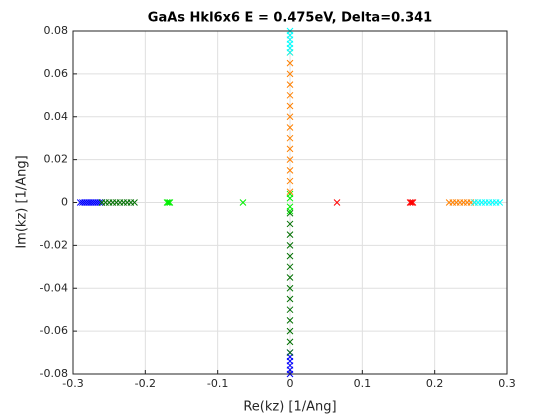 Image resolution: width=560 pixels, height=420 pixels. I want to click on y-tick-label: 0.02, so click(56, 159).